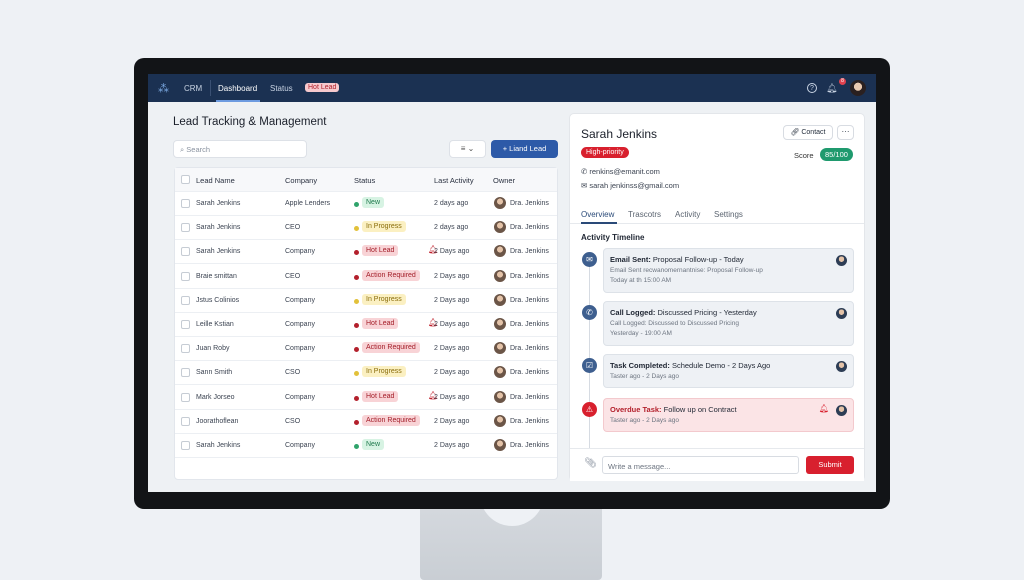 The image size is (1024, 580). What do you see at coordinates (634, 185) in the screenshot?
I see `email-value: sarah jenkinss@gmail.com` at bounding box center [634, 185].